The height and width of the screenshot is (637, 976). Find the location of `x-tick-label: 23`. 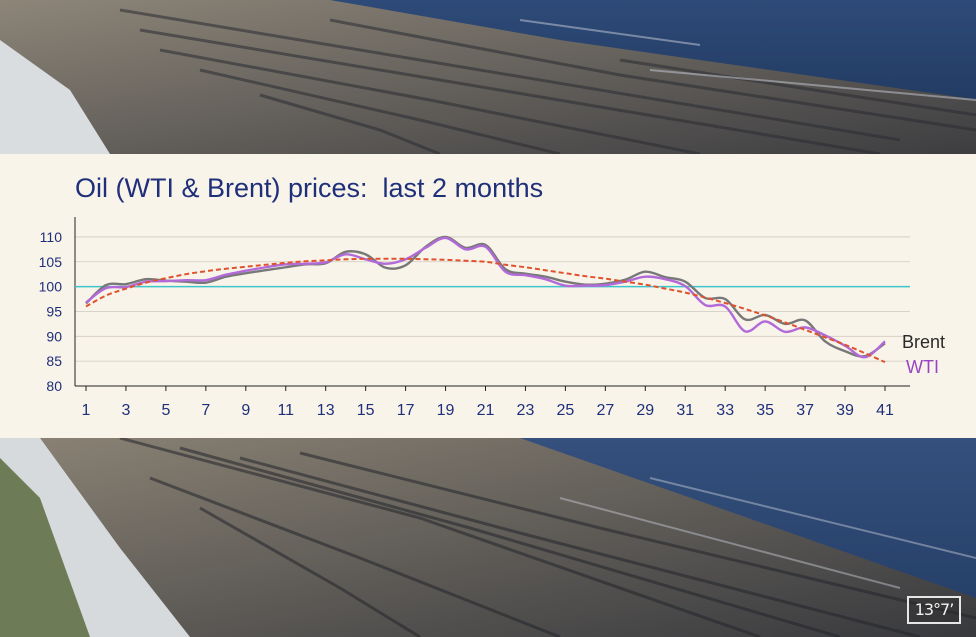

x-tick-label: 23 is located at coordinates (526, 410).